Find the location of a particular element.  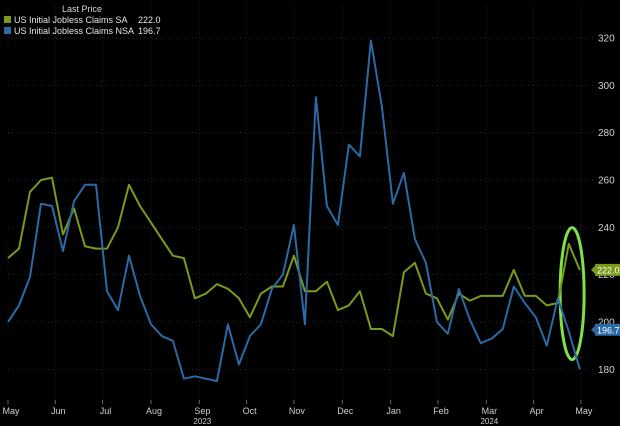

x-tick-label: Feb is located at coordinates (441, 411).